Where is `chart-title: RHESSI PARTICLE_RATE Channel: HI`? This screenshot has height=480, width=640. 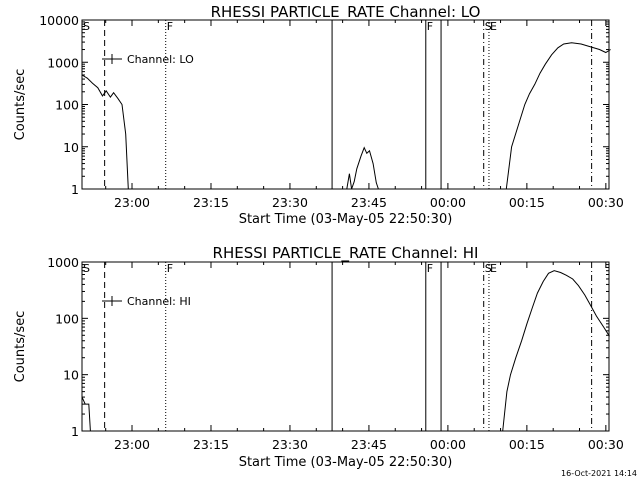
chart-title: RHESSI PARTICLE_RATE Channel: HI is located at coordinates (346, 253).